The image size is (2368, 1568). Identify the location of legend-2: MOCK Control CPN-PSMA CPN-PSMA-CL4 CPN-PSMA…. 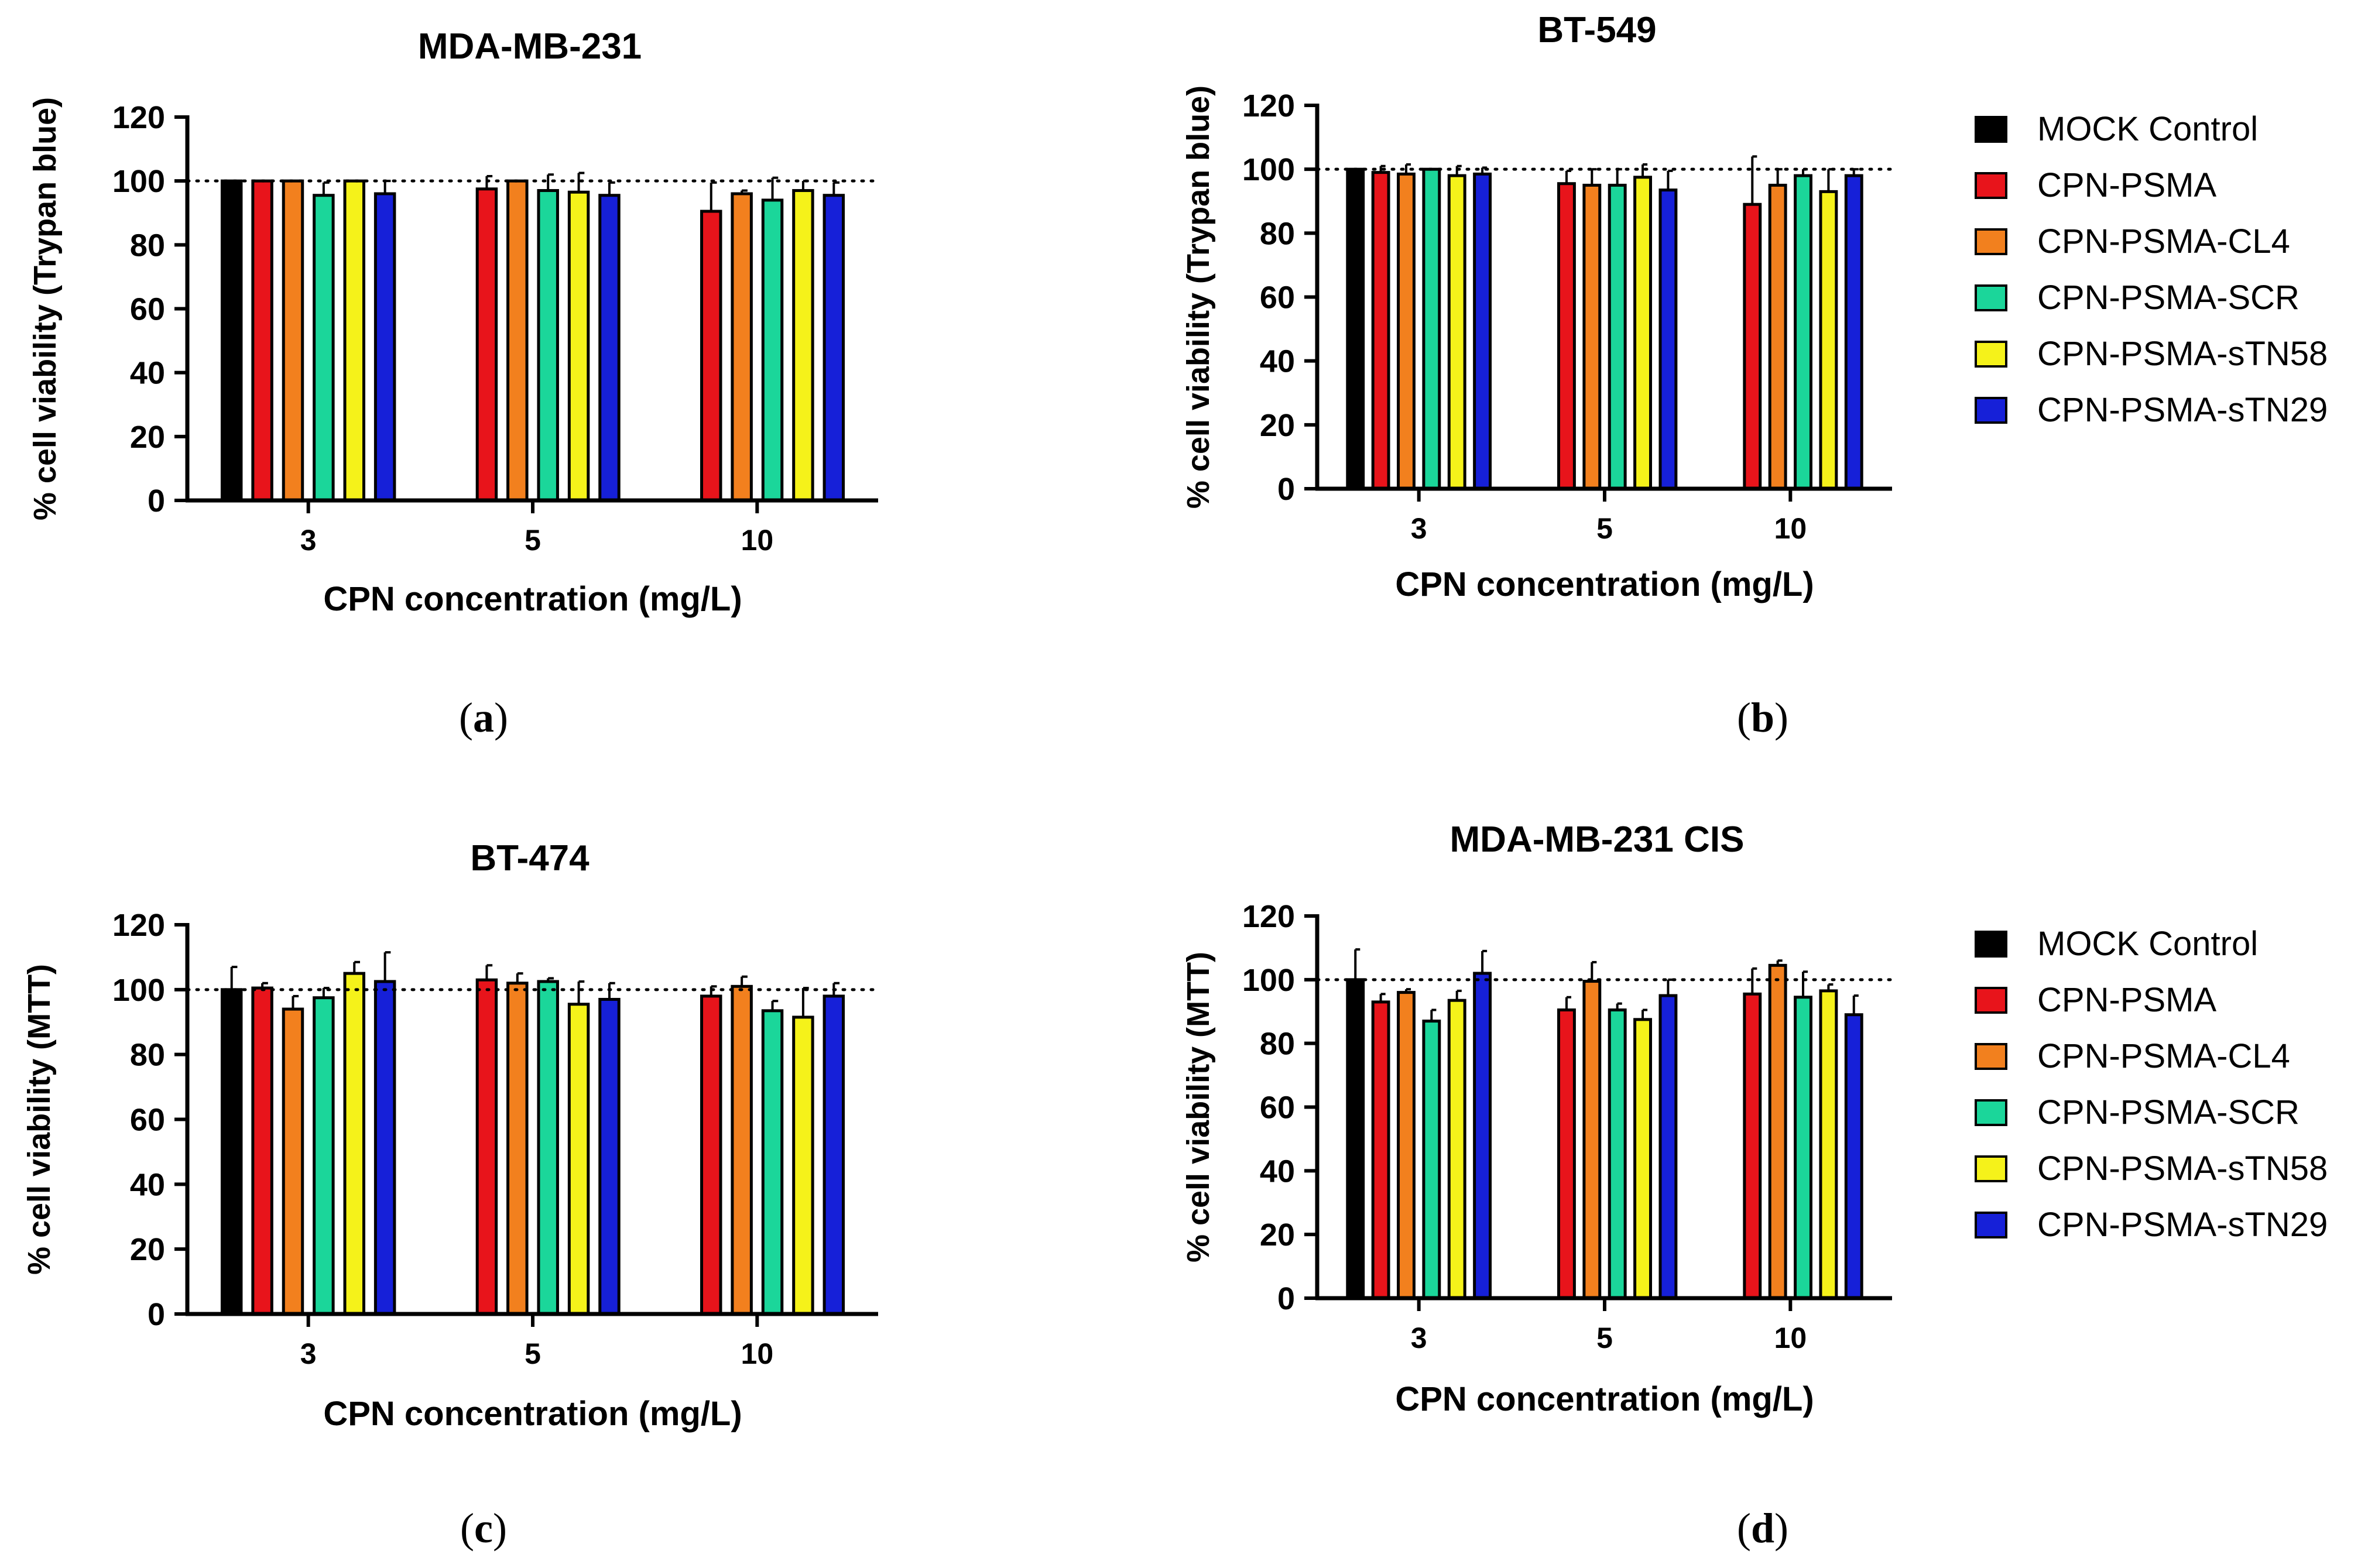
(2151, 1085).